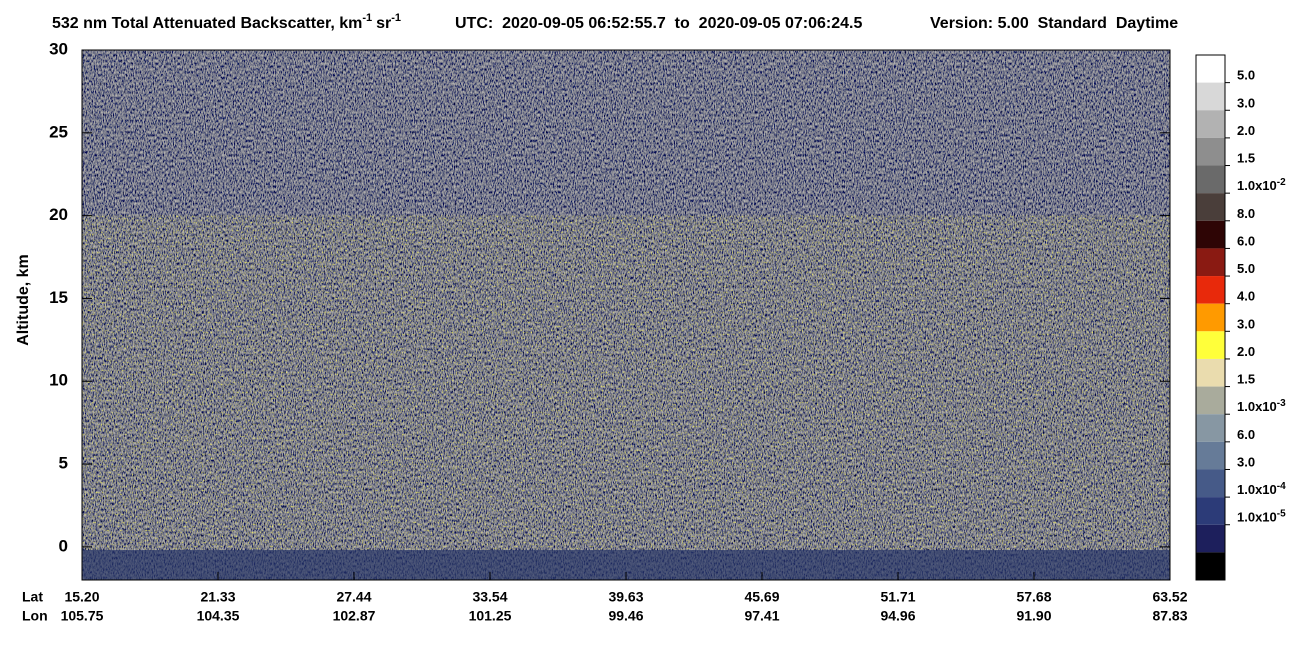 The height and width of the screenshot is (667, 1300). I want to click on colorbar-label-text: 8.0, so click(1246, 213).